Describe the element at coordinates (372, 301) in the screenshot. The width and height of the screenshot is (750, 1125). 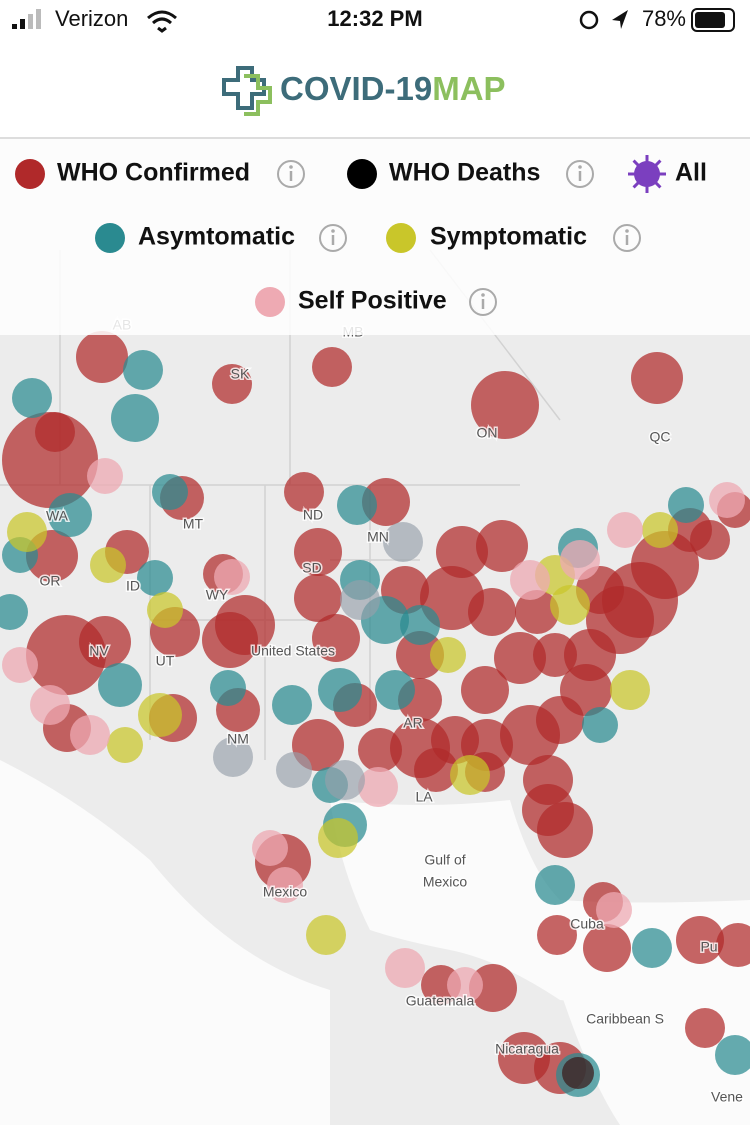
I see `legend-label: Self Positive` at that location.